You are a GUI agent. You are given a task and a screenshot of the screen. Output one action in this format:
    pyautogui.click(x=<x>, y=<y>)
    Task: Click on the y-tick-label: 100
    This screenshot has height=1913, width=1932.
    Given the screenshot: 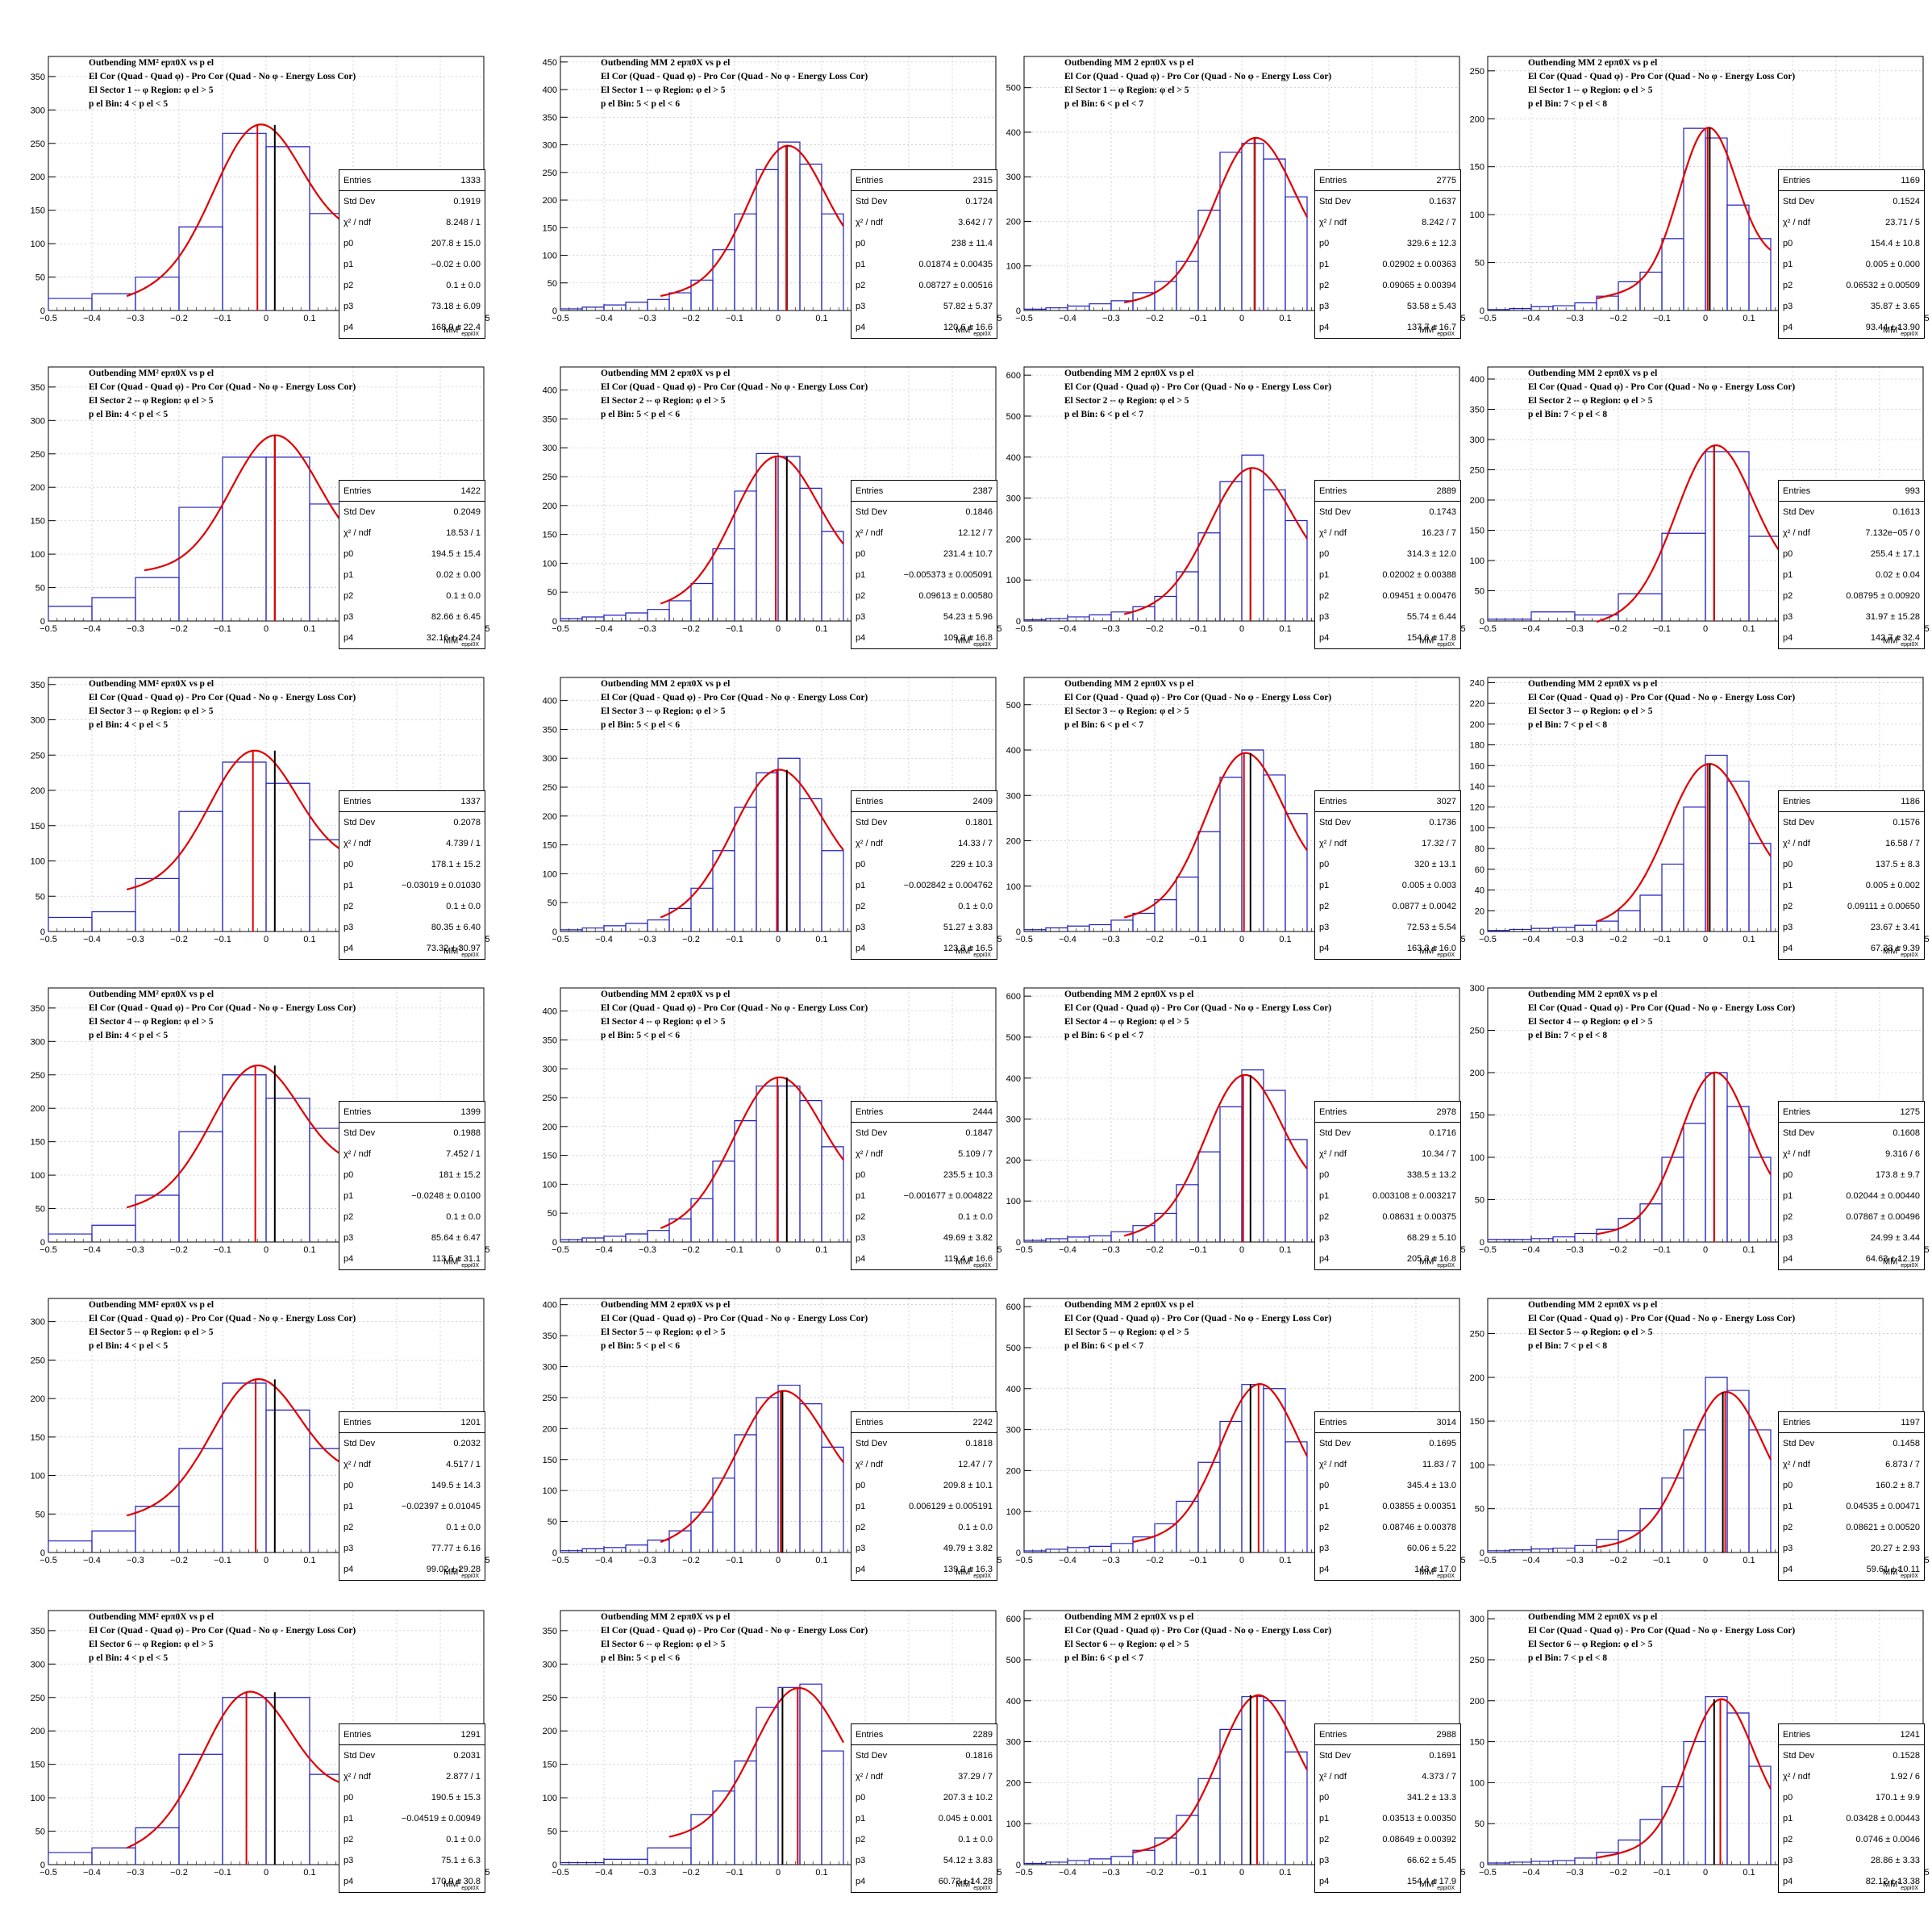 What is the action you would take?
    pyautogui.click(x=38, y=1799)
    